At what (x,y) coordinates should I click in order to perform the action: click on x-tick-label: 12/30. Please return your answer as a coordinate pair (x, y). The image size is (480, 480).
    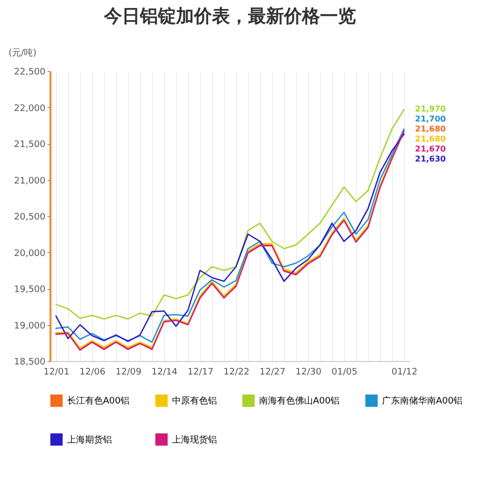
    Looking at the image, I should click on (309, 373).